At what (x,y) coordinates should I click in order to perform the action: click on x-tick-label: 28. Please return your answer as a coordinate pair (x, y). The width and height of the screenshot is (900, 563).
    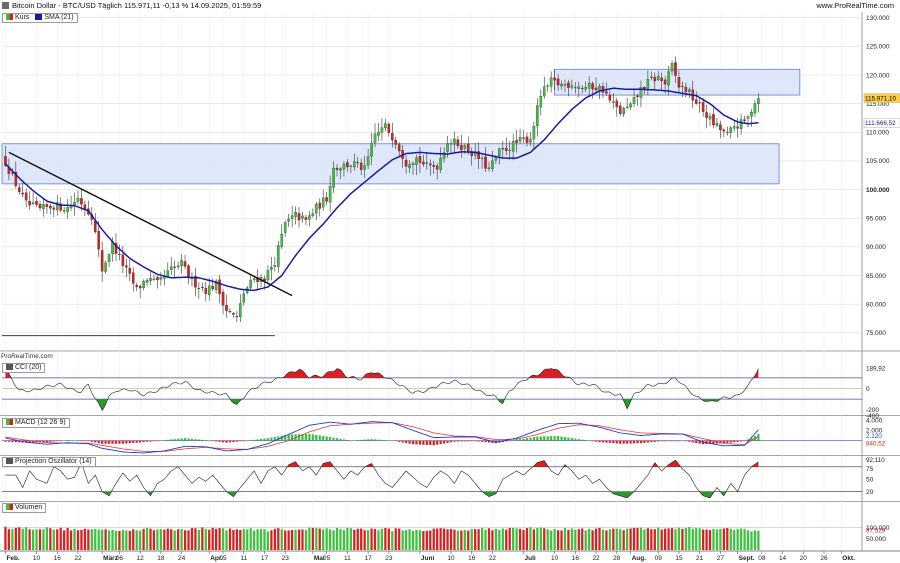
    Looking at the image, I should click on (617, 558).